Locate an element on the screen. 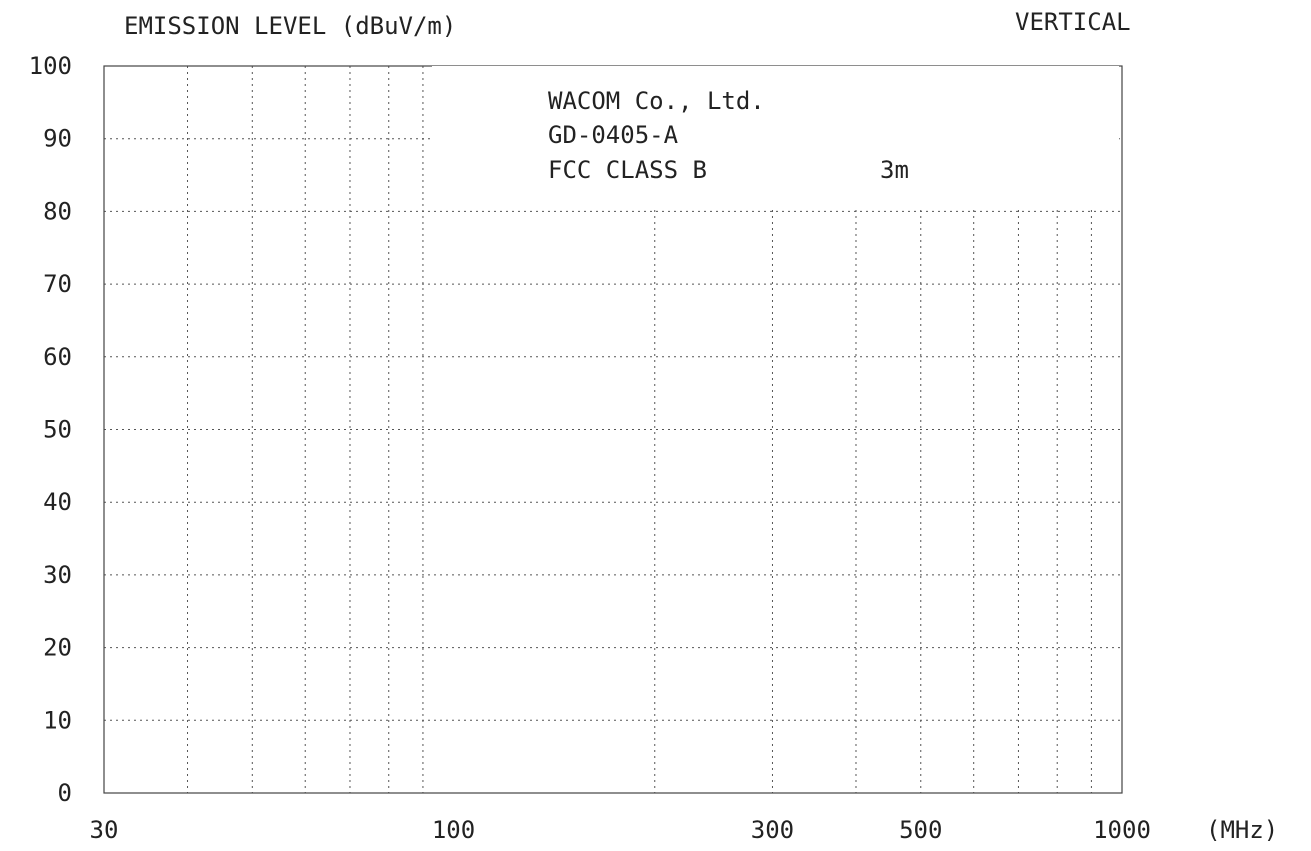  y-tick-label-80: 80 is located at coordinates (57, 211).